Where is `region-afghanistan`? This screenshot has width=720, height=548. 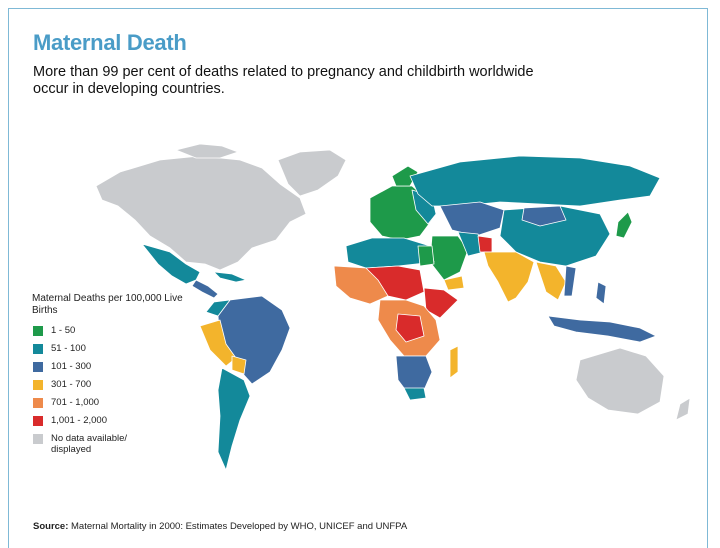
region-afghanistan is located at coordinates (485, 244).